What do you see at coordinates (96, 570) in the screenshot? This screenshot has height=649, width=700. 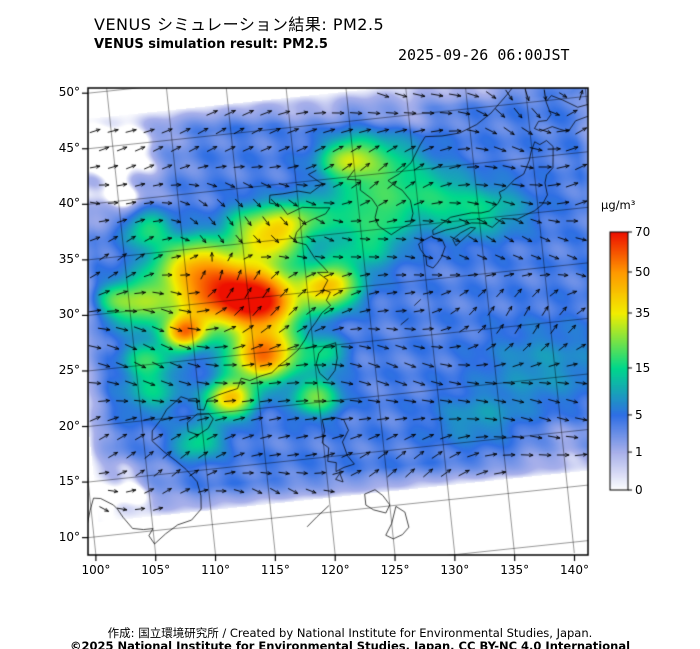 I see `lon-tick-label: 100°` at bounding box center [96, 570].